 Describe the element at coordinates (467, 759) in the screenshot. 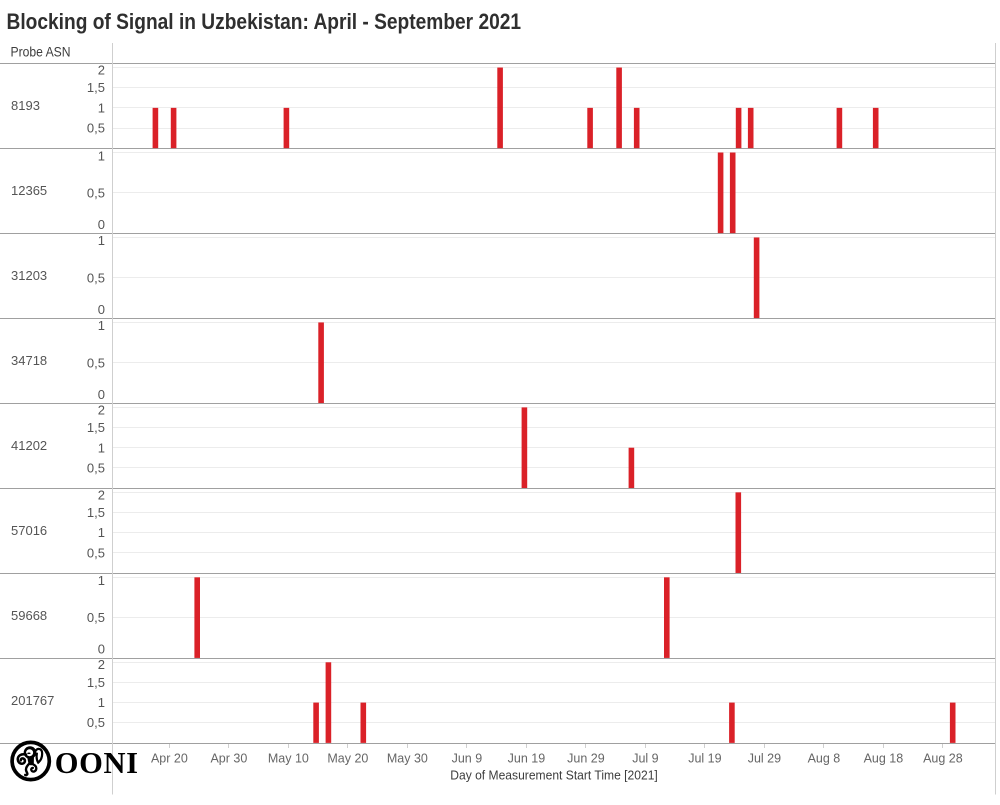

I see `svg-text: Jun 9` at that location.